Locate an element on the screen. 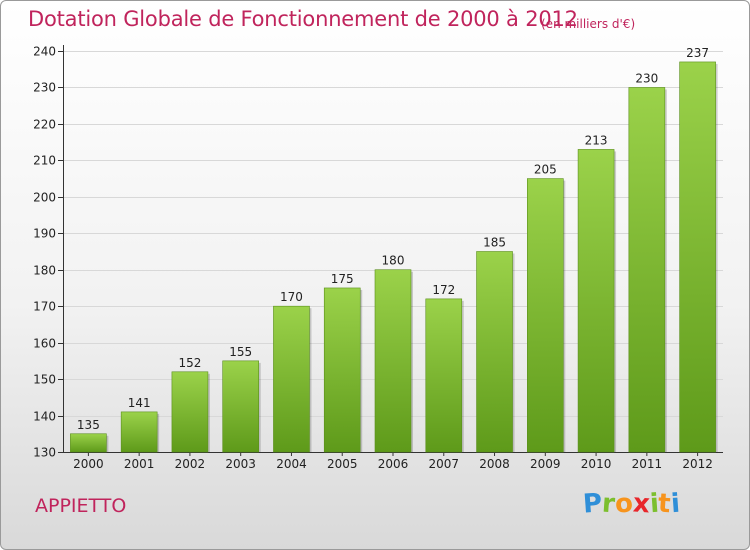 This screenshot has height=550, width=750. x-tick-label: 2005 is located at coordinates (342, 464).